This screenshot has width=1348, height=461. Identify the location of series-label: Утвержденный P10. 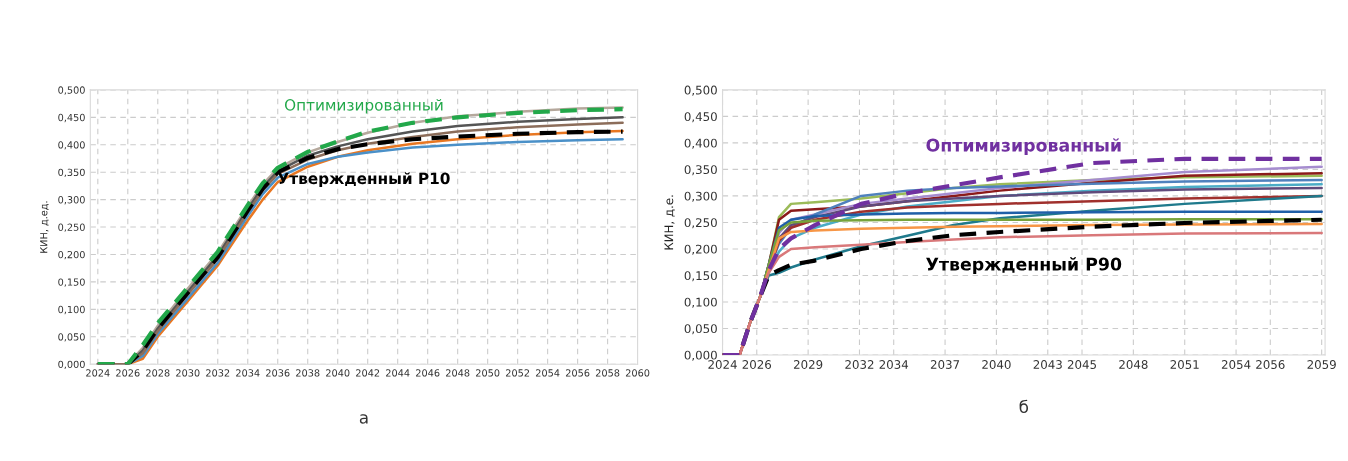
(363, 180).